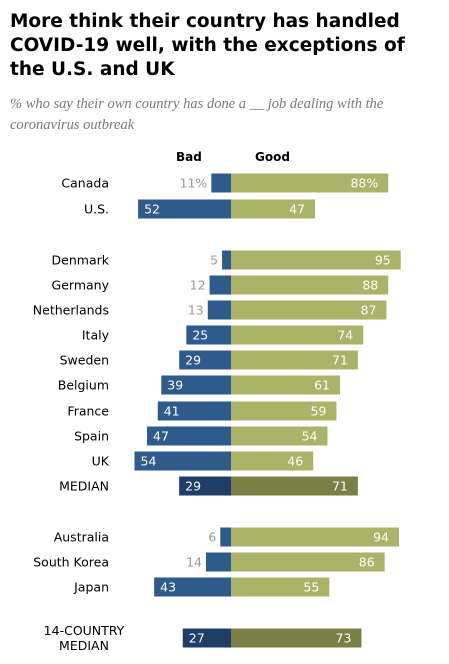  Describe the element at coordinates (71, 562) in the screenshot. I see `category-label: South Korea` at that location.